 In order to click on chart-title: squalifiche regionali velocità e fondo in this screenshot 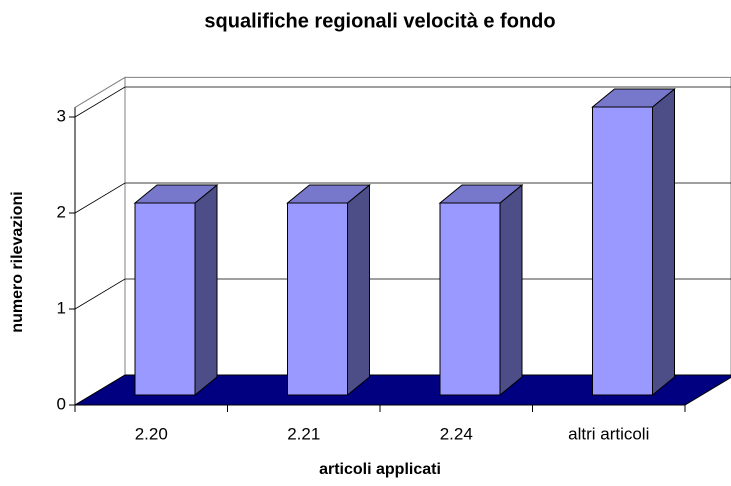, I will do `click(379, 21)`.